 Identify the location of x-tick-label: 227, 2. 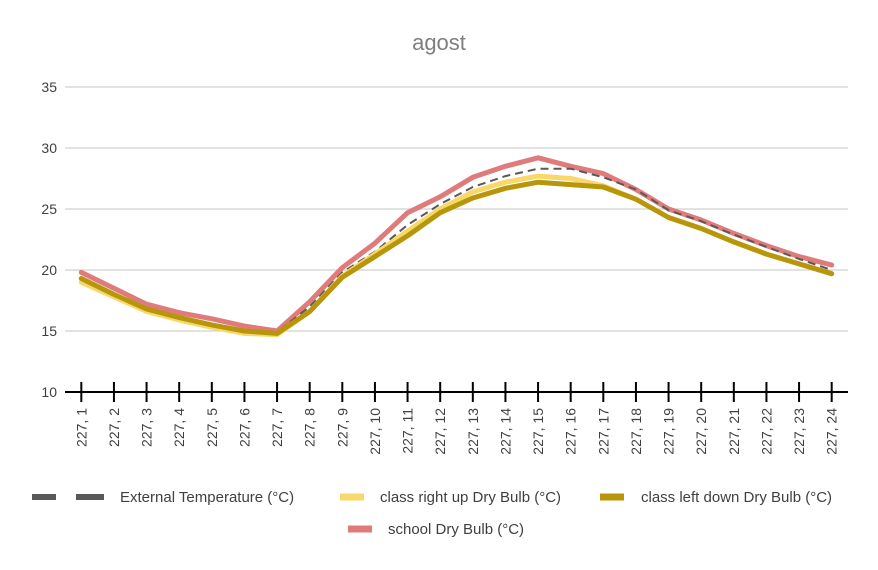
(114, 427).